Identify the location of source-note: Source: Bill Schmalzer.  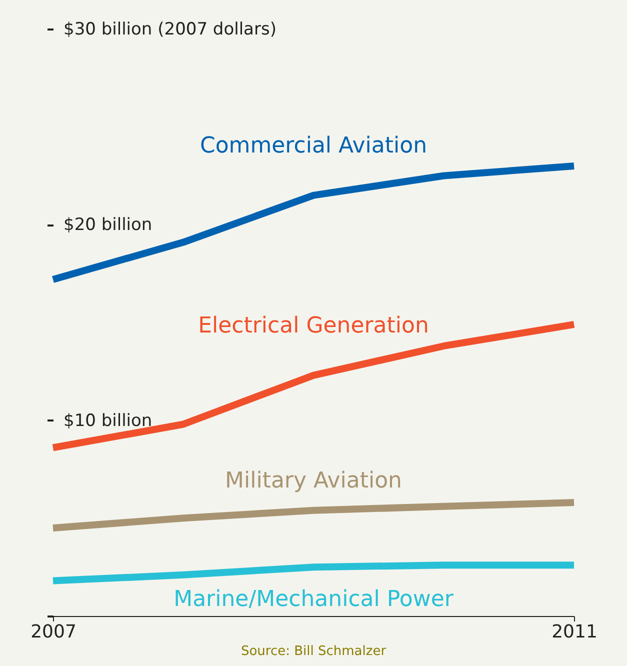
(313, 651).